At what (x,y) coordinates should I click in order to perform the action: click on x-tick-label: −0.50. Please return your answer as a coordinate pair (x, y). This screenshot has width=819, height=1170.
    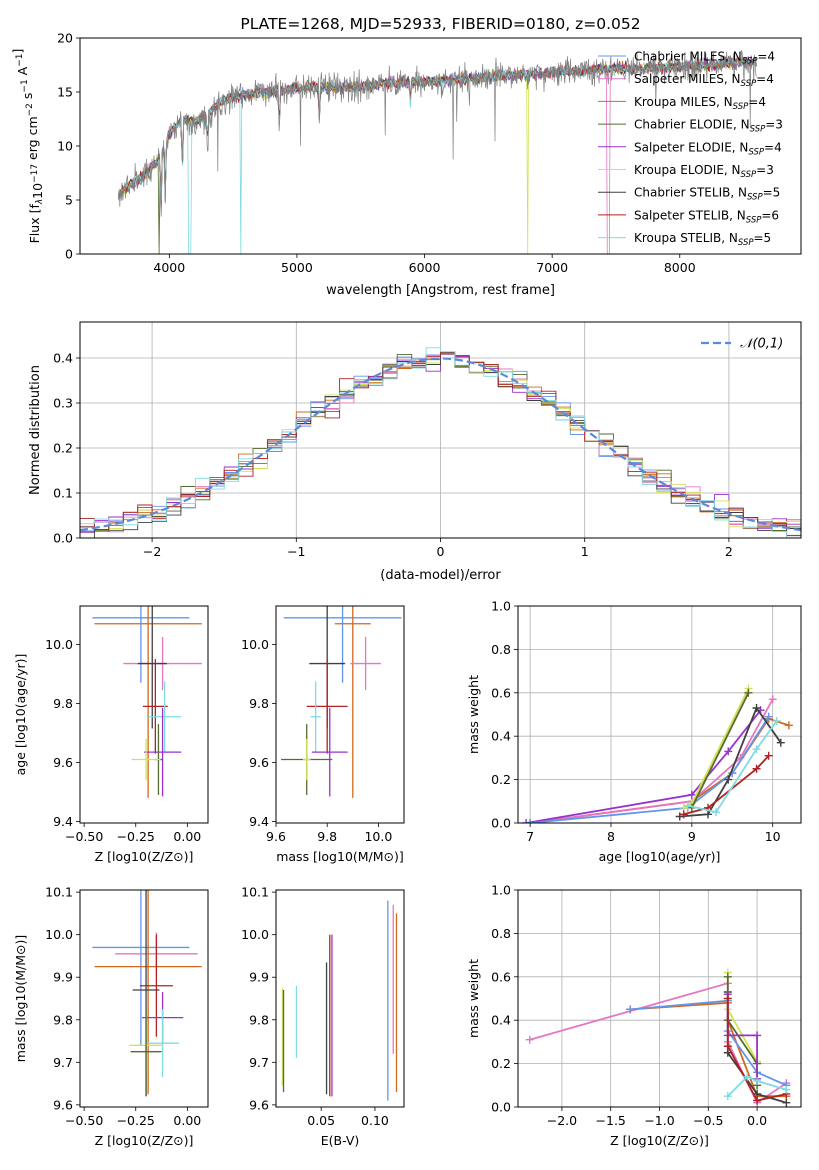
    Looking at the image, I should click on (84, 836).